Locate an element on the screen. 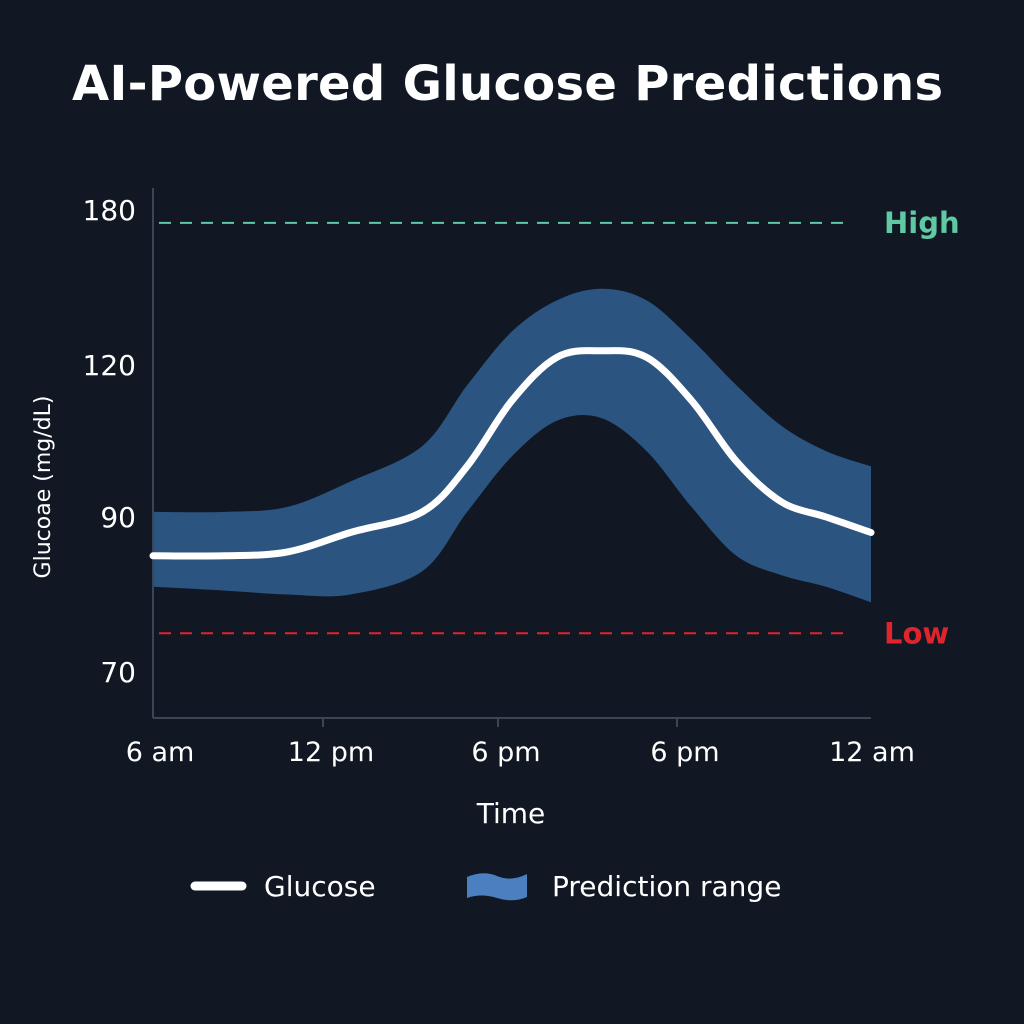 This screenshot has height=1024, width=1024. glucose-line is located at coordinates (512, 453).